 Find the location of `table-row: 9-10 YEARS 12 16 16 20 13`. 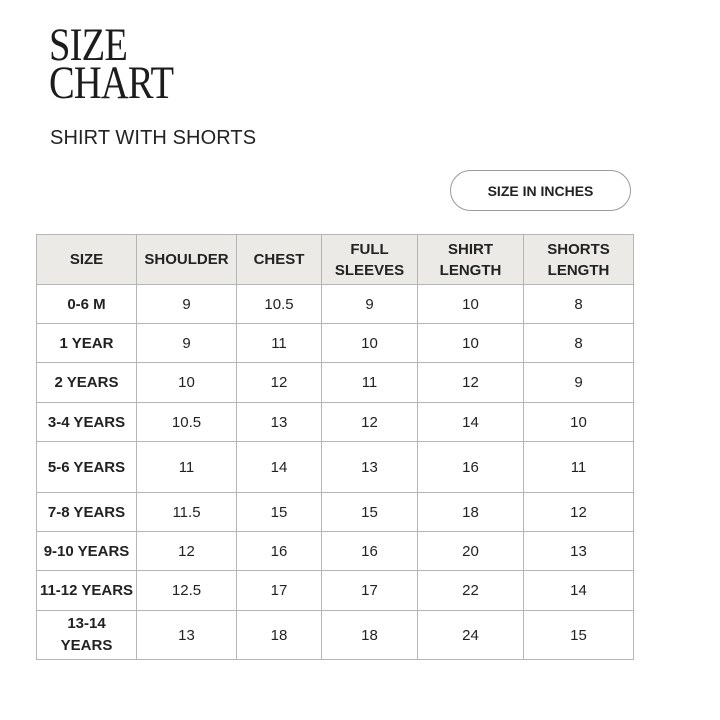

table-row: 9-10 YEARS 12 16 16 20 13 is located at coordinates (335, 551).